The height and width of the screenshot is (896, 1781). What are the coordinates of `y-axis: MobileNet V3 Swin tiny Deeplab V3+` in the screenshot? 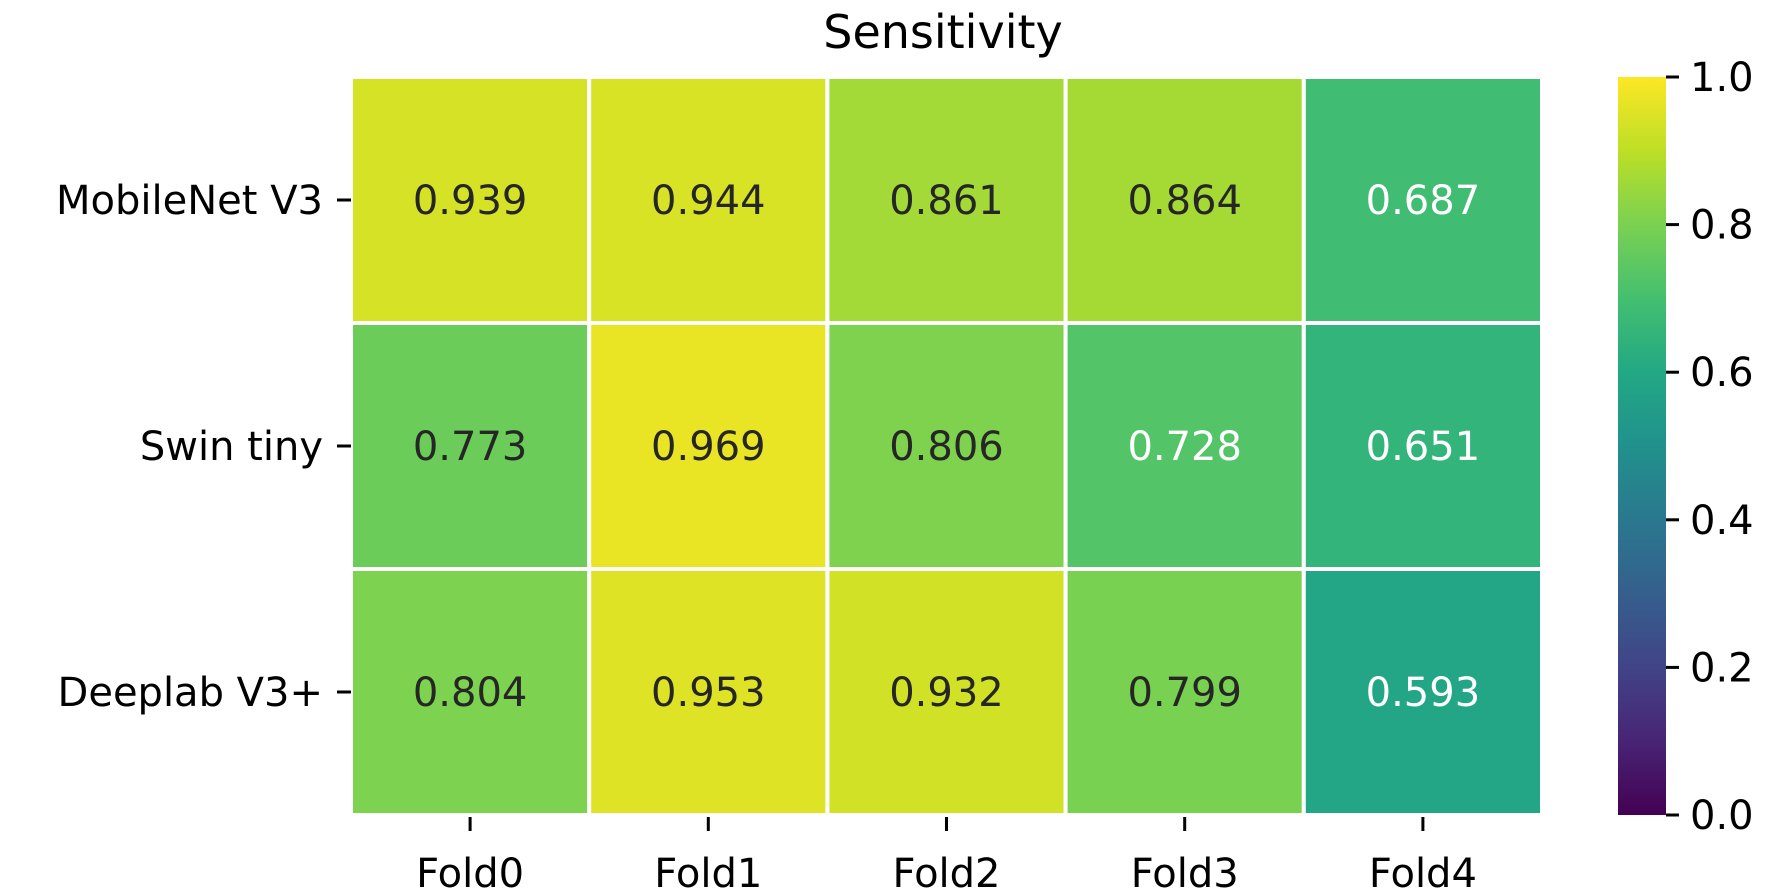 It's located at (203, 447).